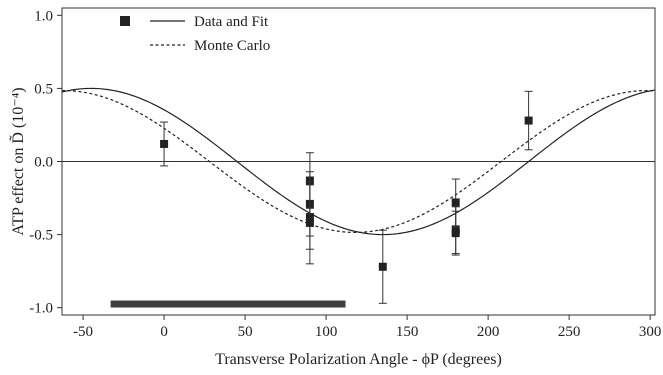  I want to click on legend-label: Monte Carlo, so click(232, 46).